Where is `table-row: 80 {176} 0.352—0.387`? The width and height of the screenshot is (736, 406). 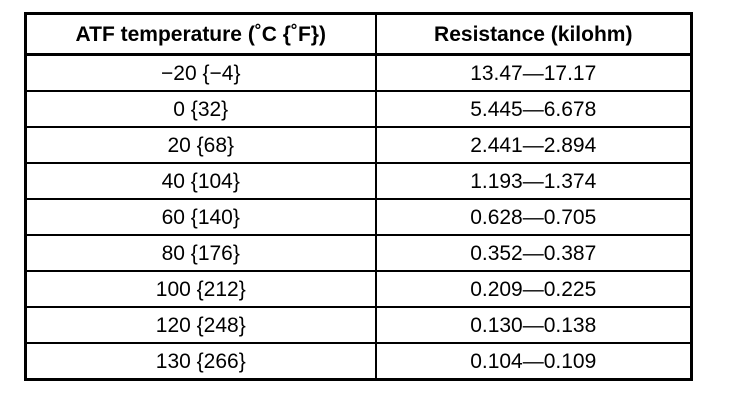 table-row: 80 {176} 0.352—0.387 is located at coordinates (358, 253).